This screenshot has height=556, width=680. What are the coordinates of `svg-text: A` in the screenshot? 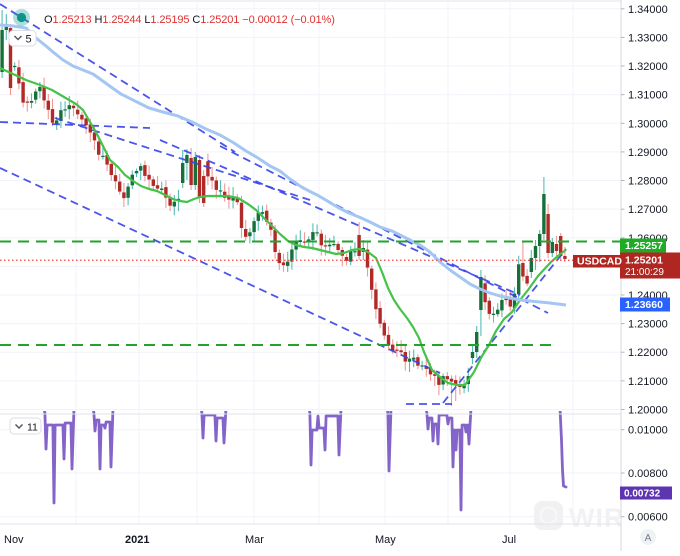 It's located at (648, 538).